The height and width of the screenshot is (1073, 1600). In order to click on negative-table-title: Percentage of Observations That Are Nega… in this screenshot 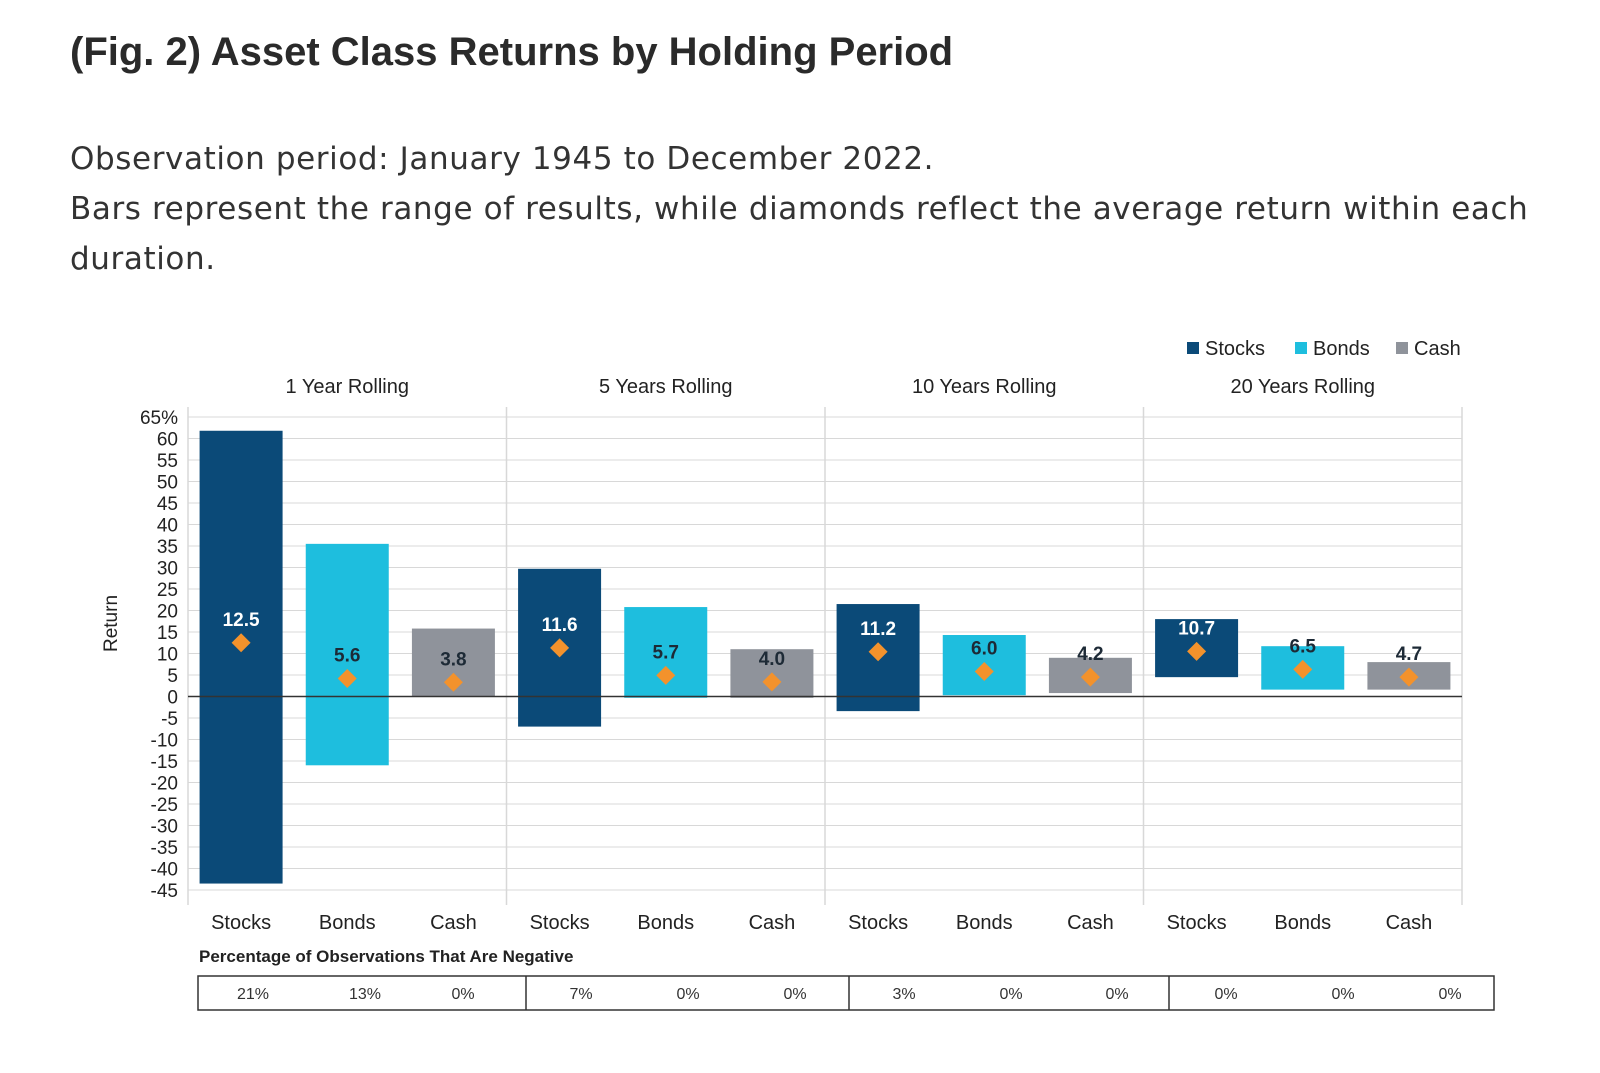, I will do `click(386, 956)`.